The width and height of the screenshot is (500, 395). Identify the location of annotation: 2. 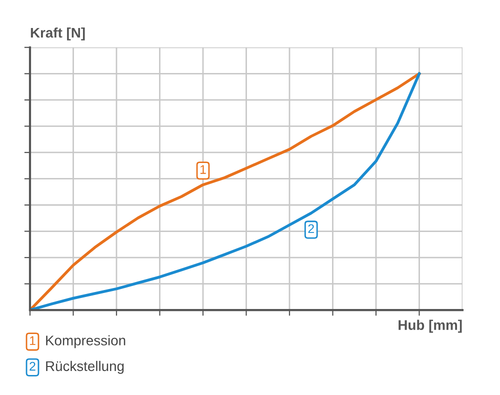
(311, 228).